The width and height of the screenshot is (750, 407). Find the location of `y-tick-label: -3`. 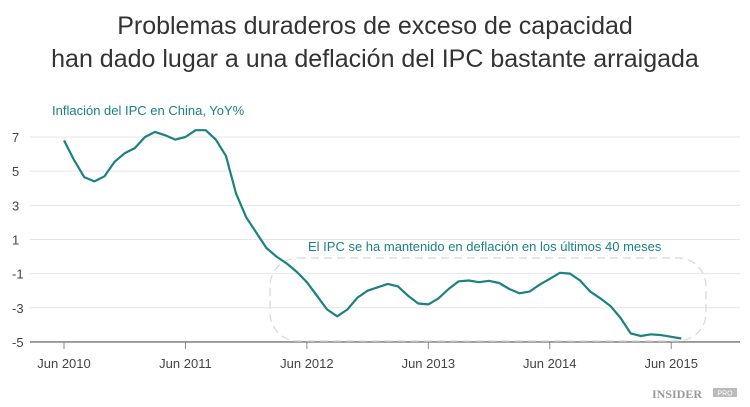

y-tick-label: -3 is located at coordinates (18, 308).